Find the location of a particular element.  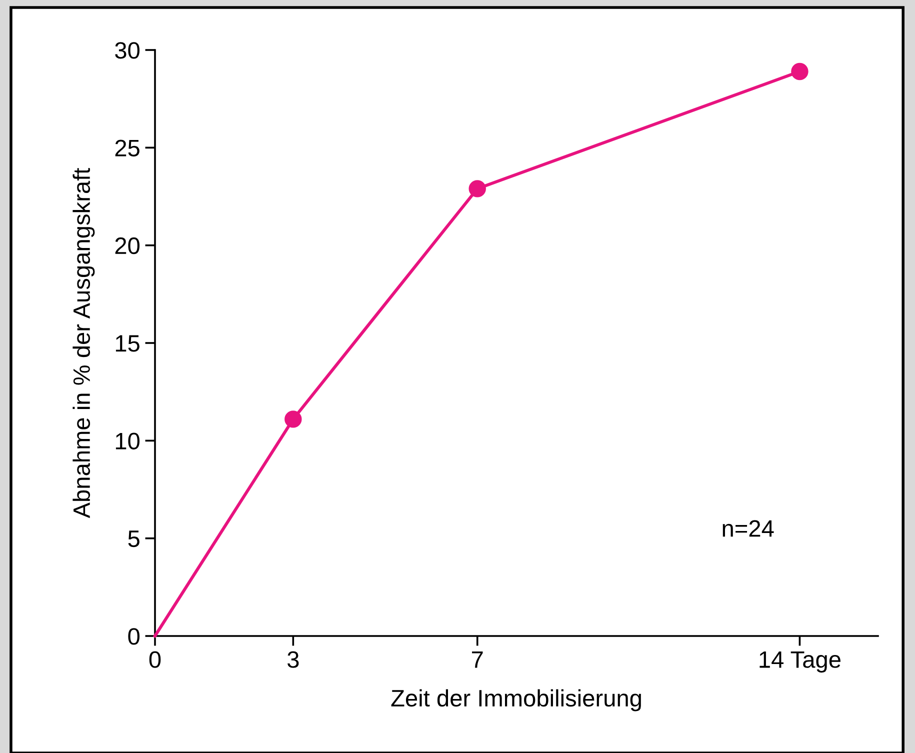

y-tick-label: 20 is located at coordinates (127, 245).